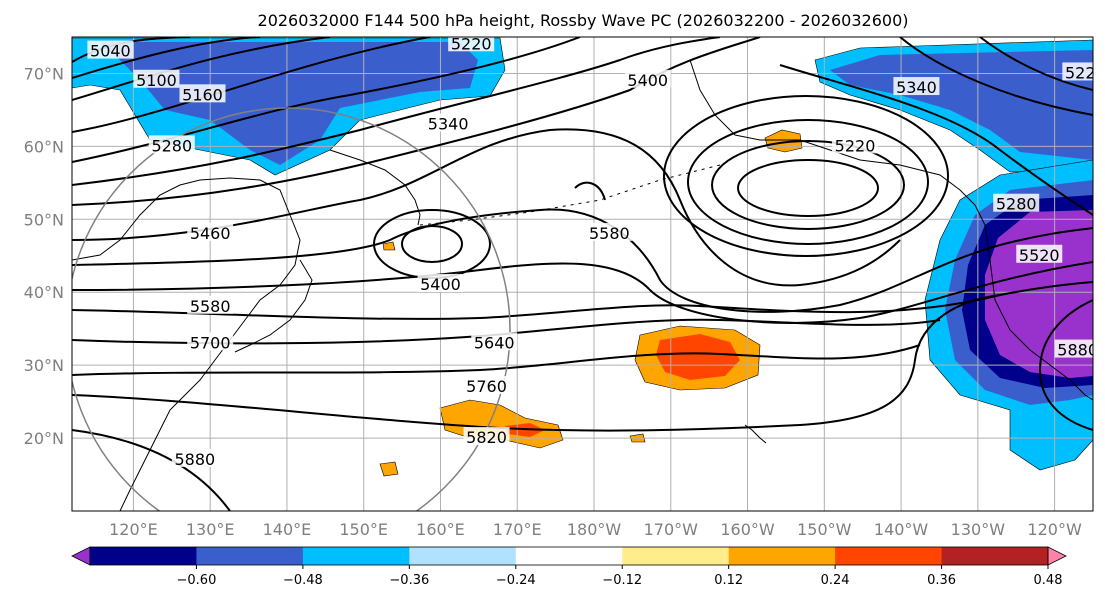  I want to click on contour-label: 5640, so click(494, 342).